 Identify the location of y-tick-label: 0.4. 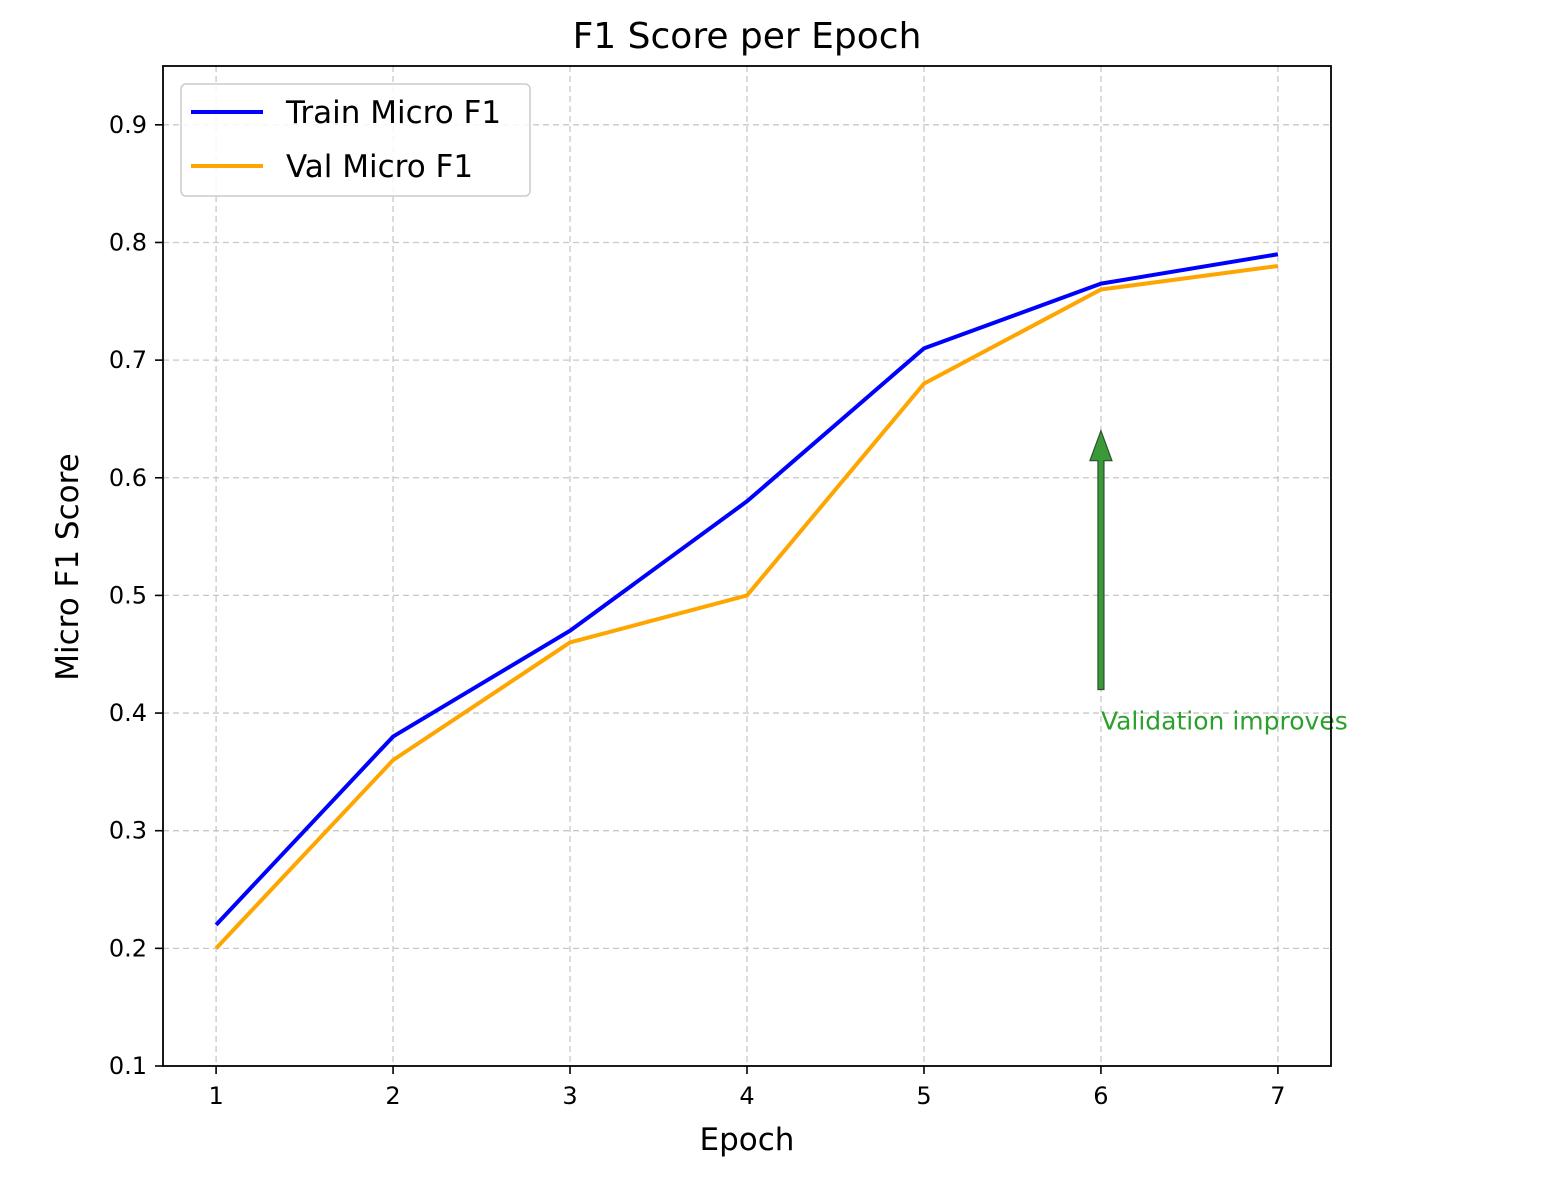
(128, 713).